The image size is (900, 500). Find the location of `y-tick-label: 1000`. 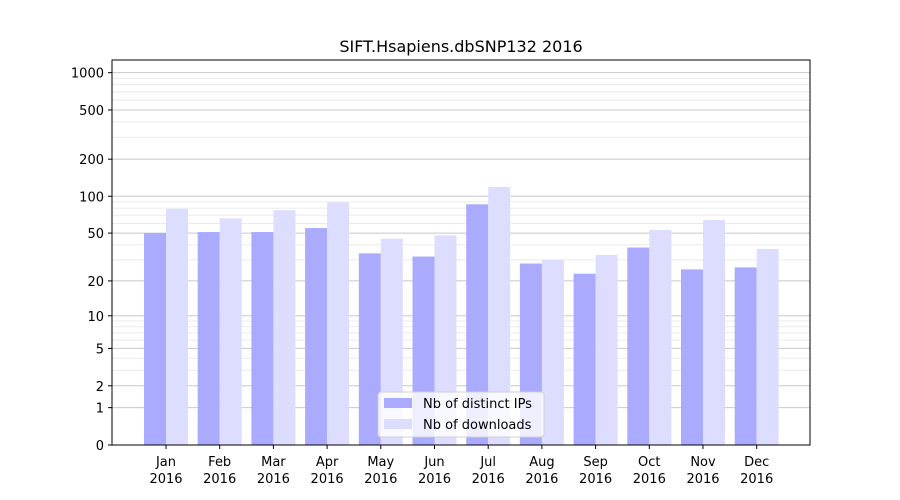

y-tick-label: 1000 is located at coordinates (87, 74).